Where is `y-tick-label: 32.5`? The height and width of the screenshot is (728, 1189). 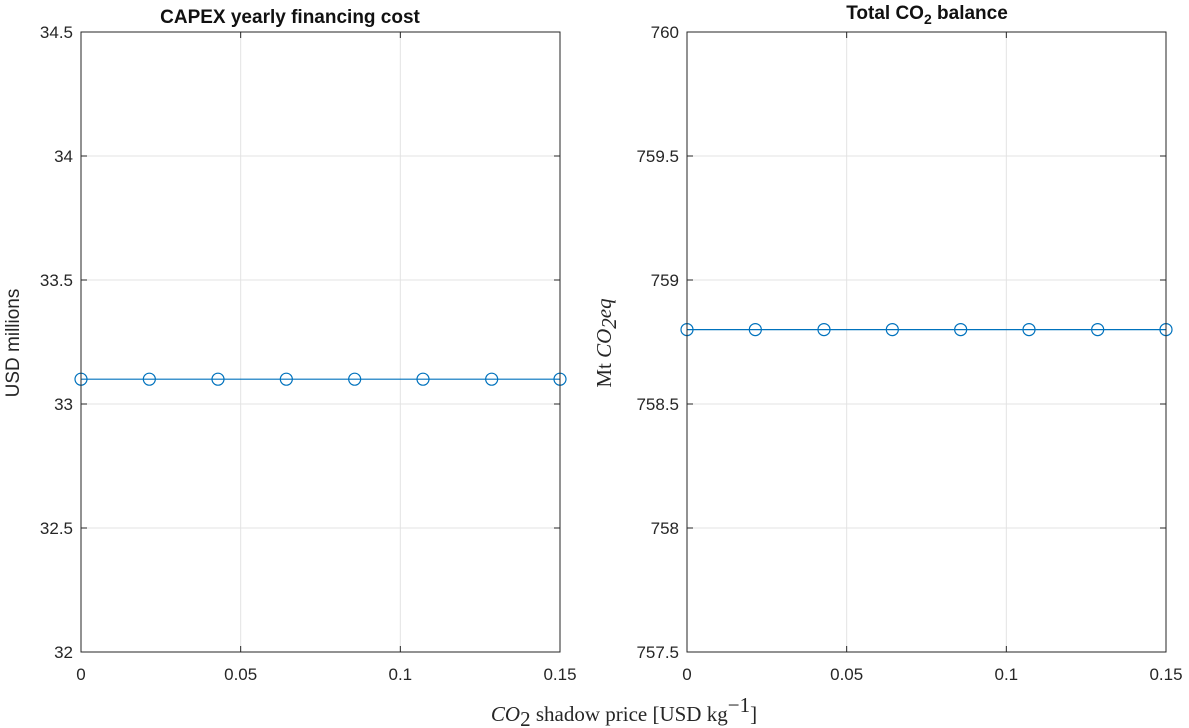 y-tick-label: 32.5 is located at coordinates (56, 528).